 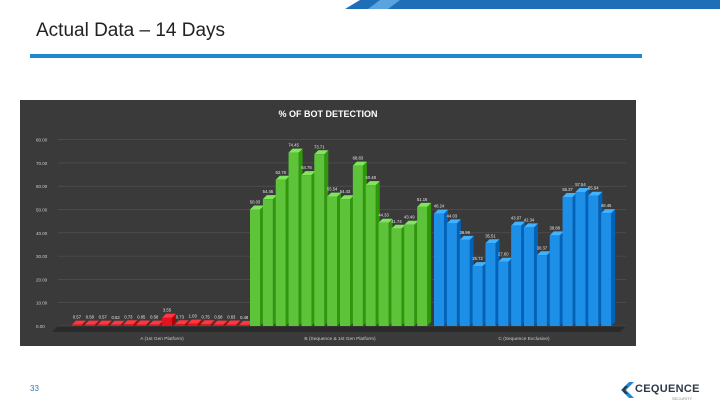 What do you see at coordinates (116, 317) in the screenshot?
I see `data-label: 0.52` at bounding box center [116, 317].